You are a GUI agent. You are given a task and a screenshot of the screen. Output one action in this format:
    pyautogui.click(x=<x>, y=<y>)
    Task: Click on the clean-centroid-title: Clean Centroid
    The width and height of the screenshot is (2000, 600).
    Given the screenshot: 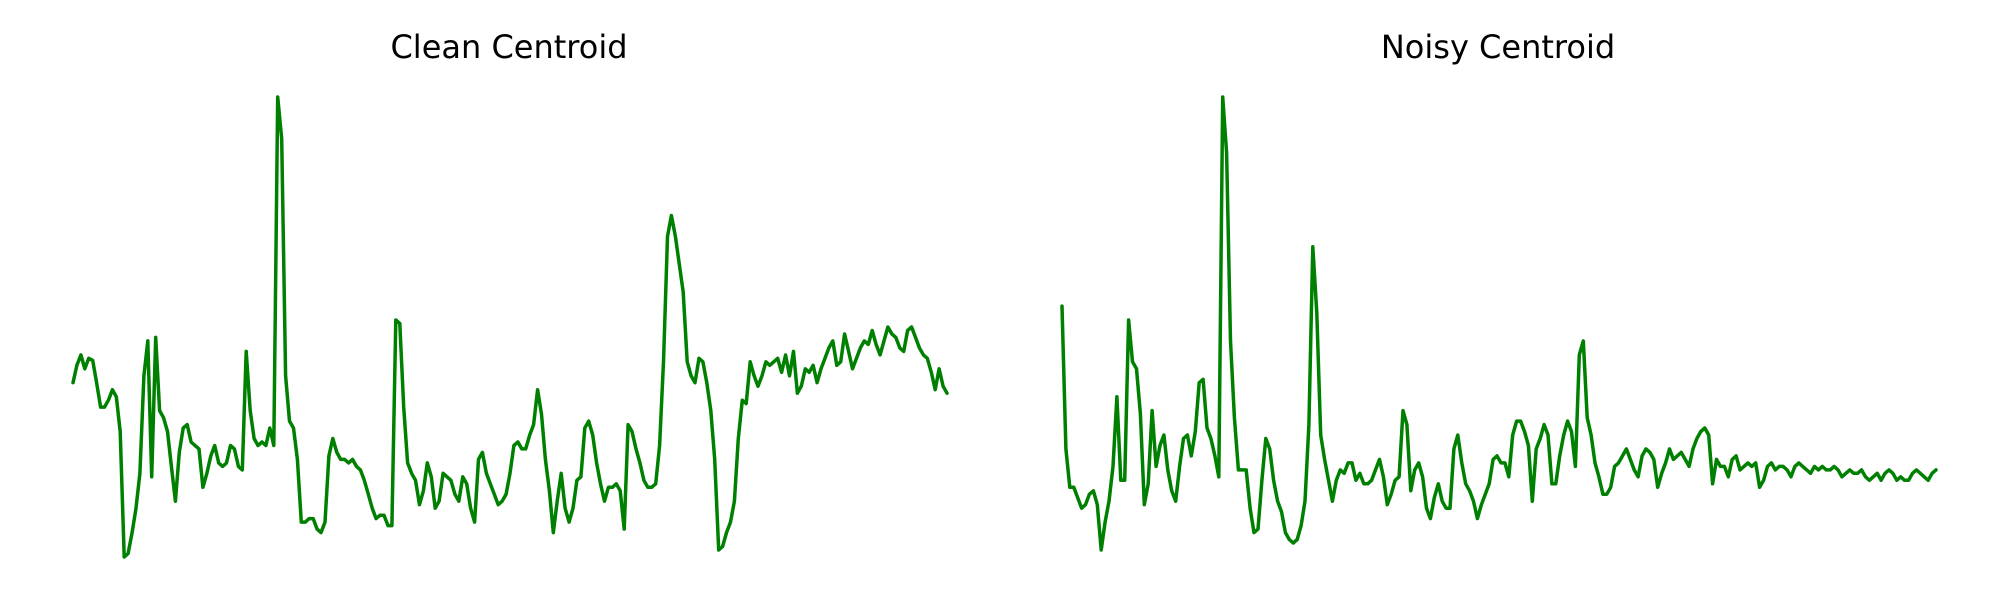 What is the action you would take?
    pyautogui.click(x=508, y=47)
    